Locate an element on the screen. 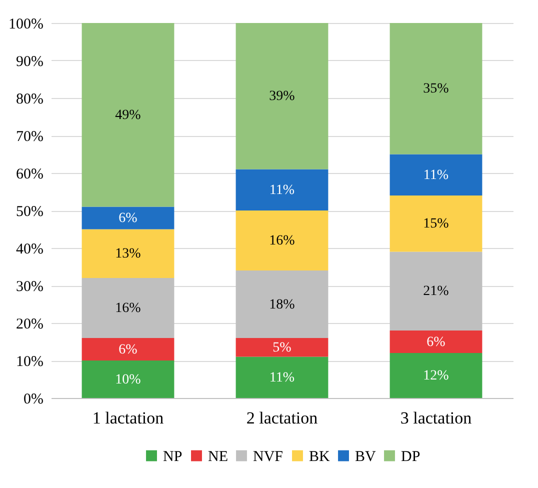 Image resolution: width=538 pixels, height=488 pixels. y-tick-label: 20% is located at coordinates (30, 324).